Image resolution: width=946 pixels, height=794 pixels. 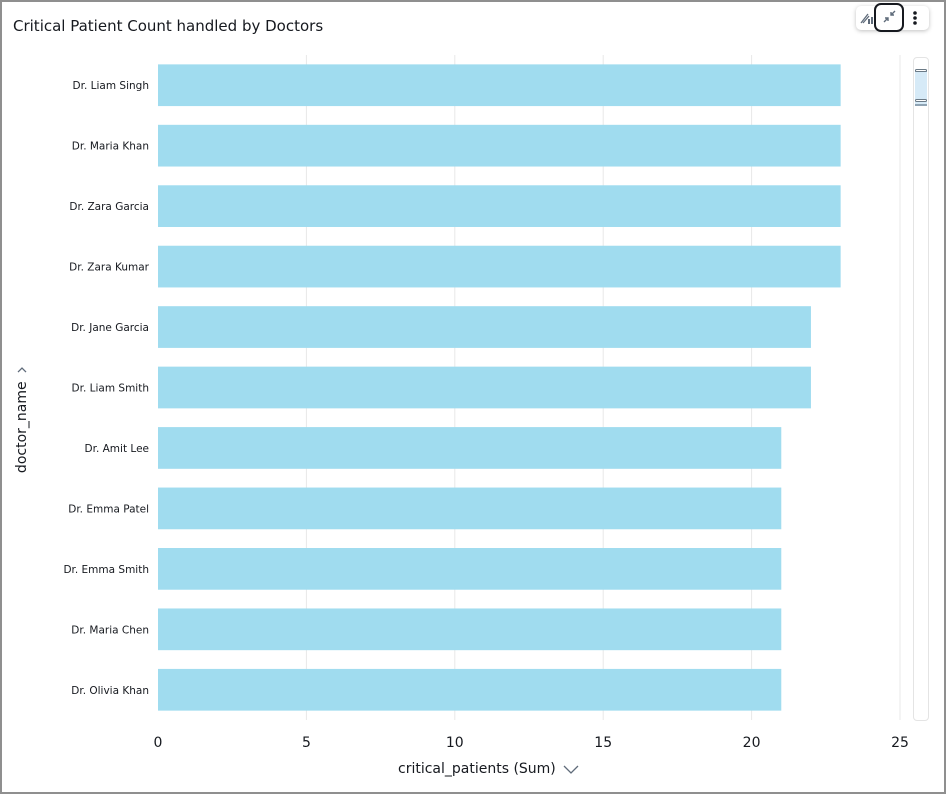 What do you see at coordinates (110, 147) in the screenshot?
I see `y-tick-label: Dr. Maria Khan` at bounding box center [110, 147].